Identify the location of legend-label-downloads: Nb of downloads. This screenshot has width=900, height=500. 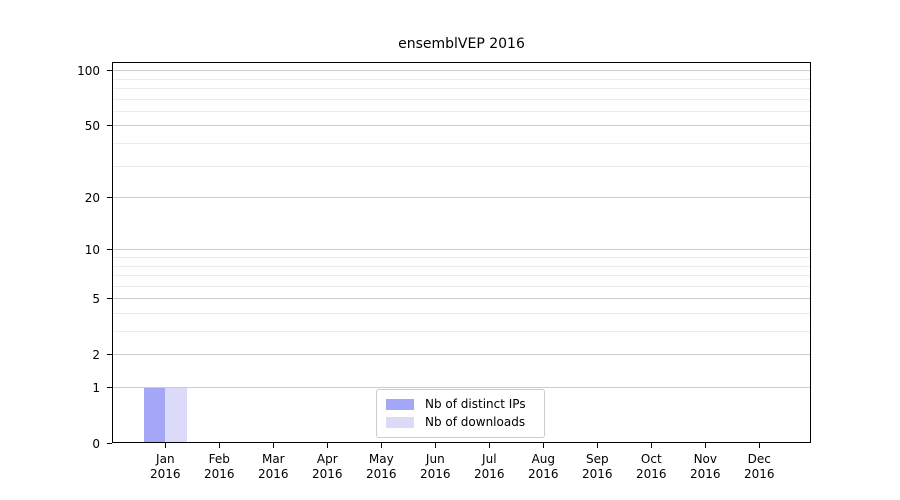
(475, 422).